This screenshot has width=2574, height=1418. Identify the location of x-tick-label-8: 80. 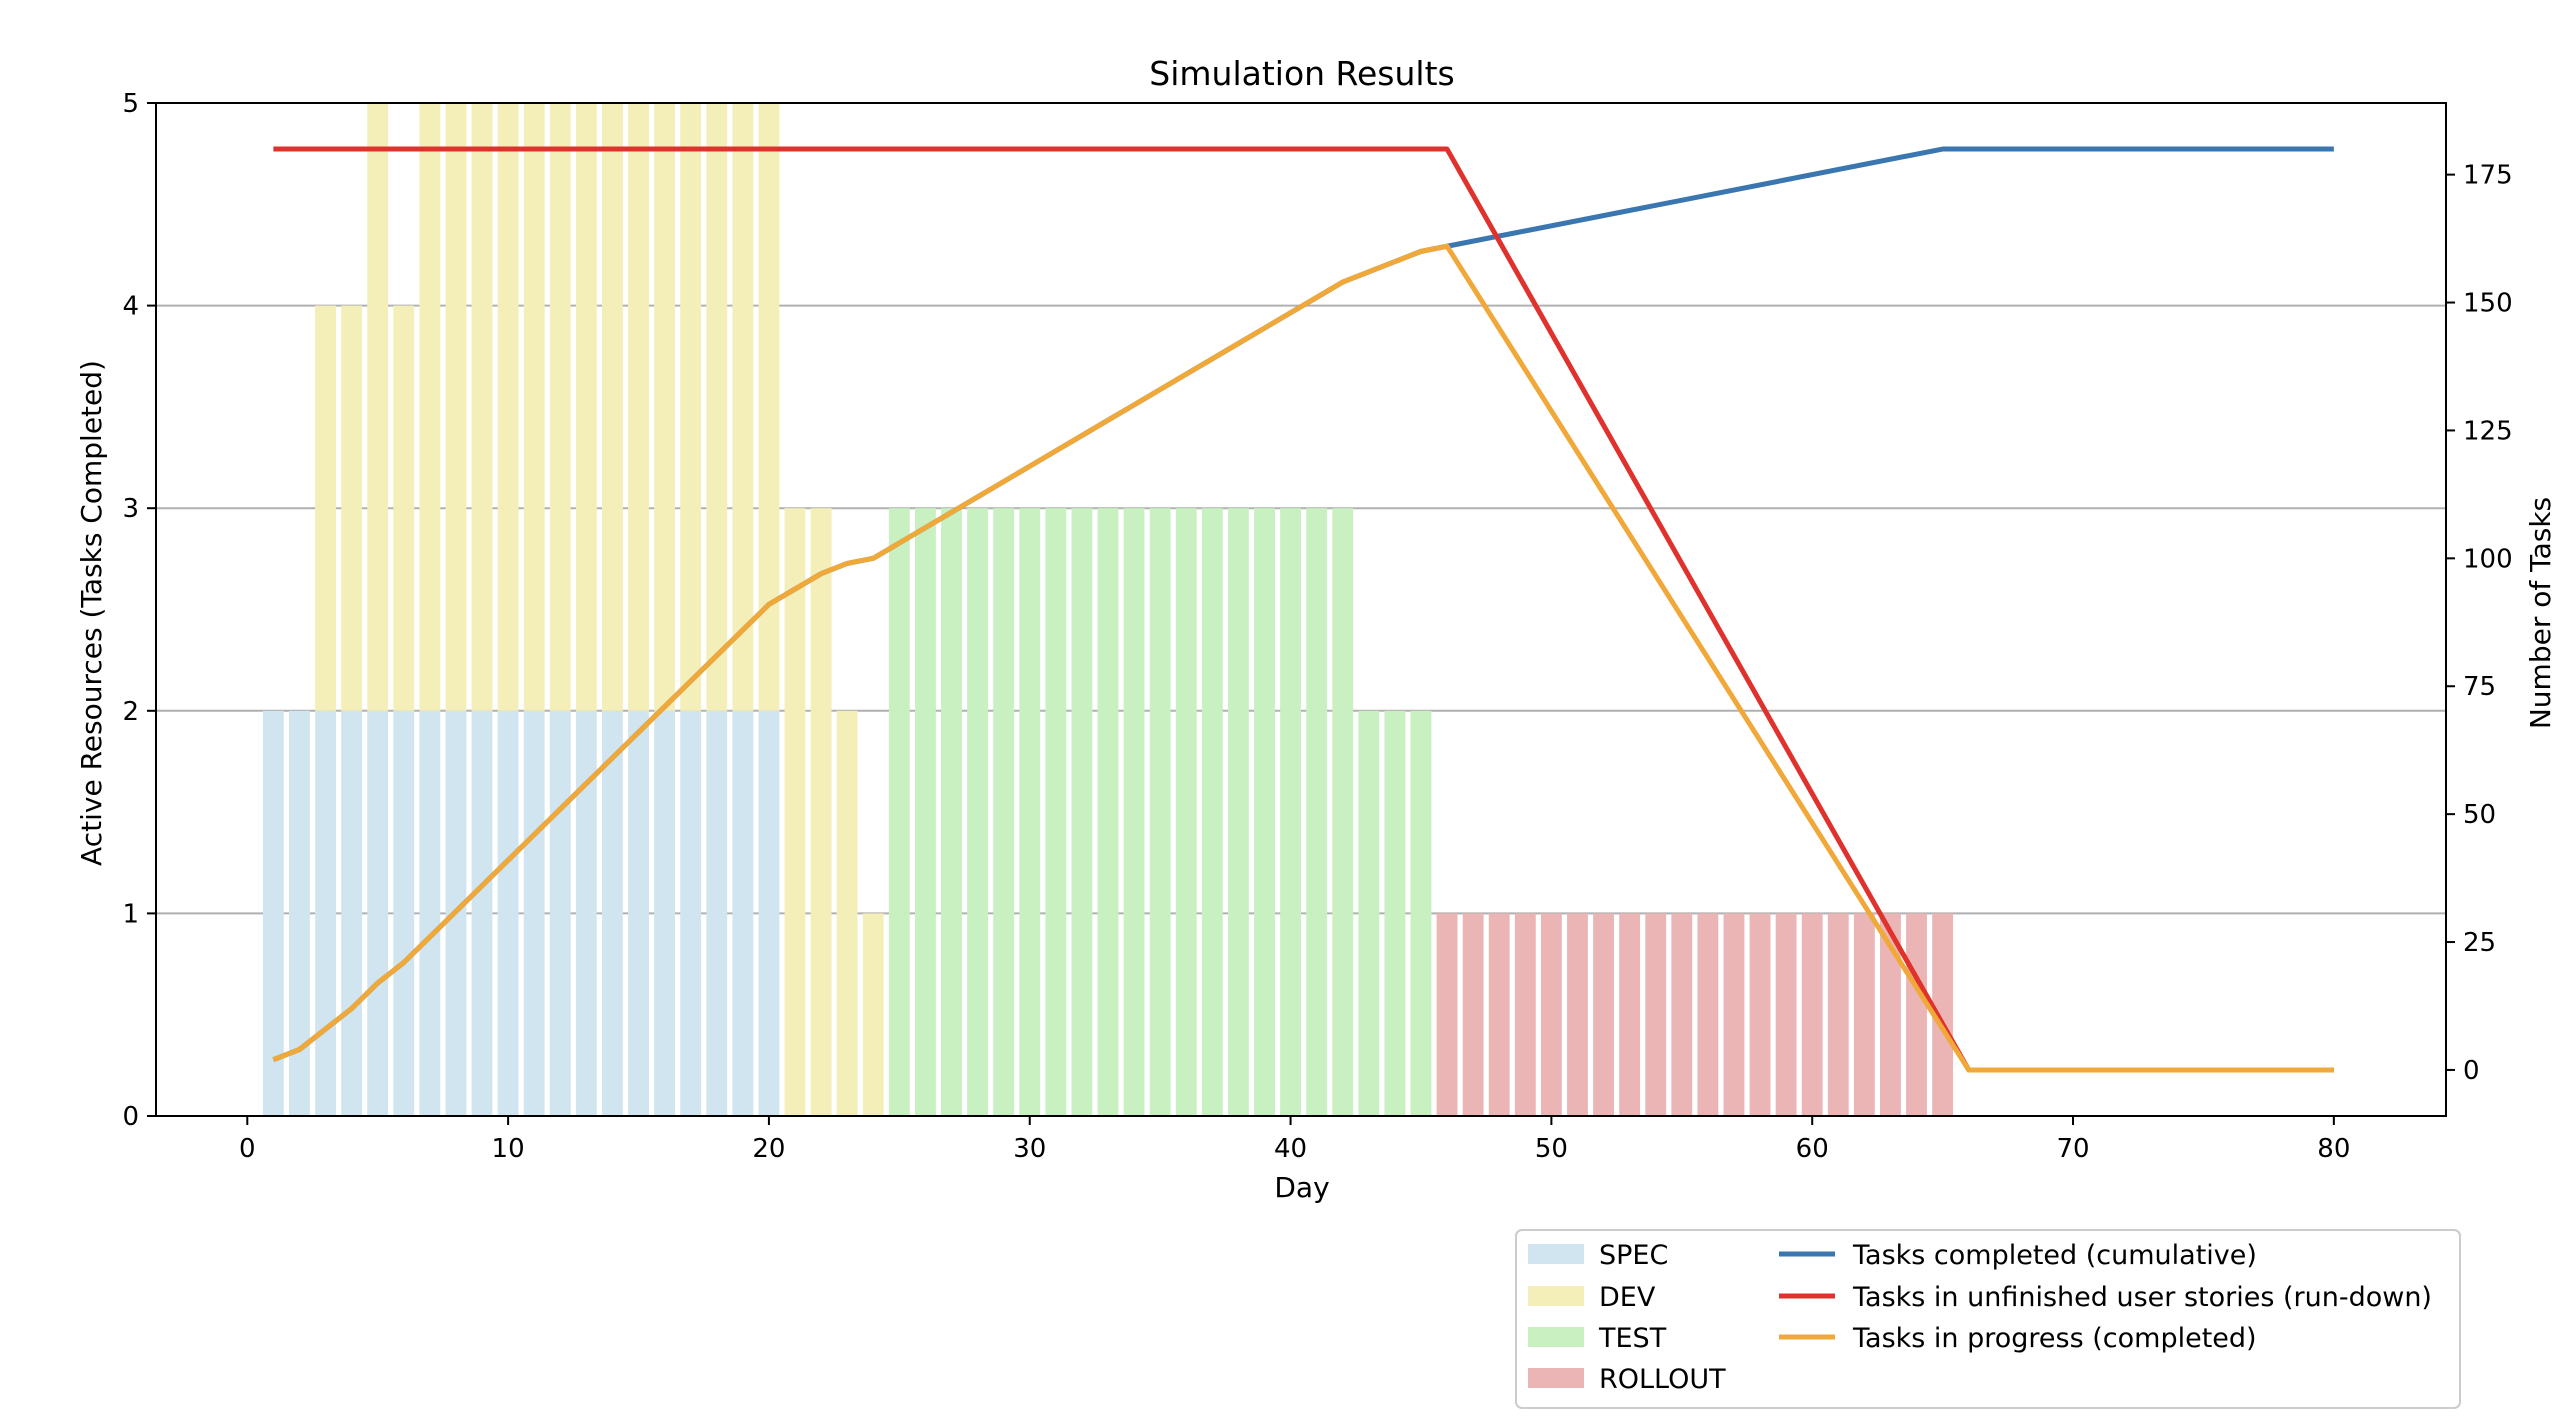
(2333, 1149).